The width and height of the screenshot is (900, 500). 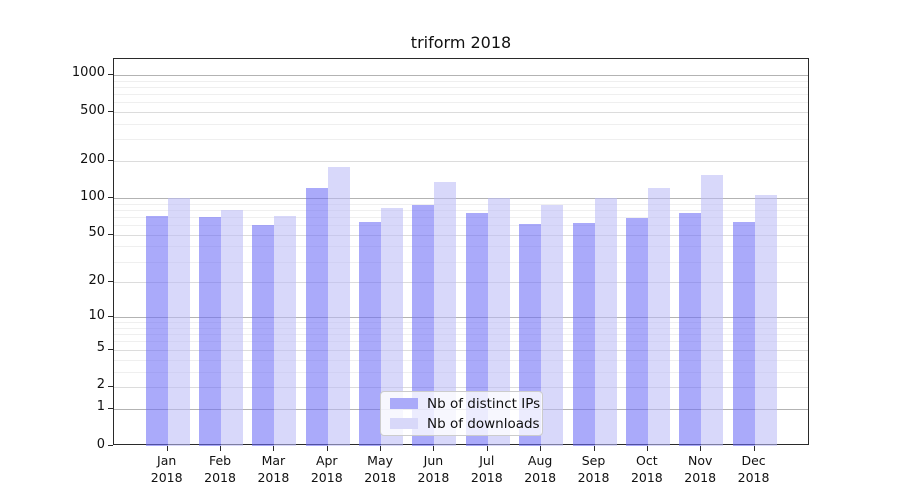 I want to click on legend-label-ips: Nb of distinct IPs, so click(x=484, y=403).